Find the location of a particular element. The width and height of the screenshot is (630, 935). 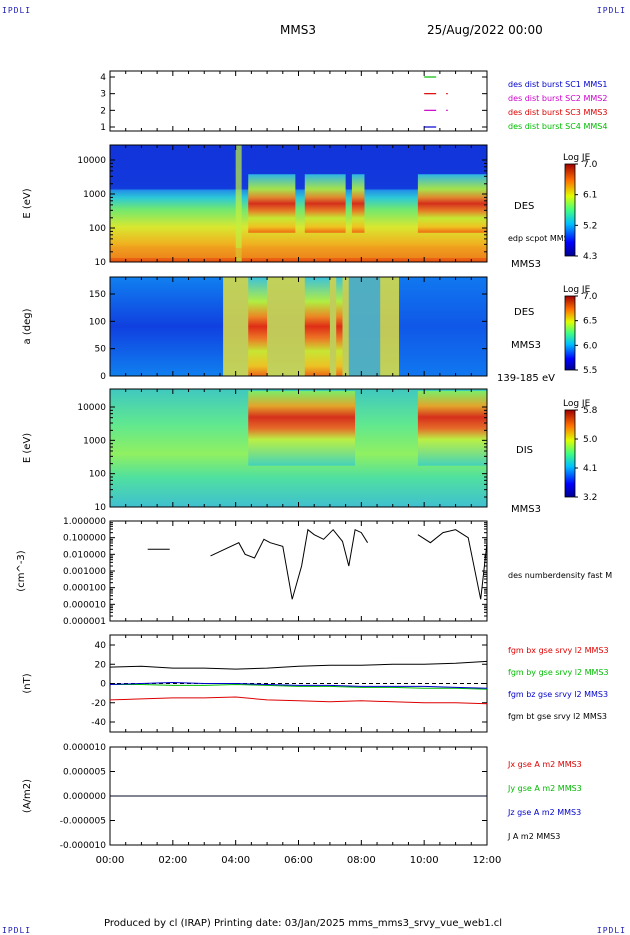

dis-energy-ylabel: E (eV) is located at coordinates (27, 448).